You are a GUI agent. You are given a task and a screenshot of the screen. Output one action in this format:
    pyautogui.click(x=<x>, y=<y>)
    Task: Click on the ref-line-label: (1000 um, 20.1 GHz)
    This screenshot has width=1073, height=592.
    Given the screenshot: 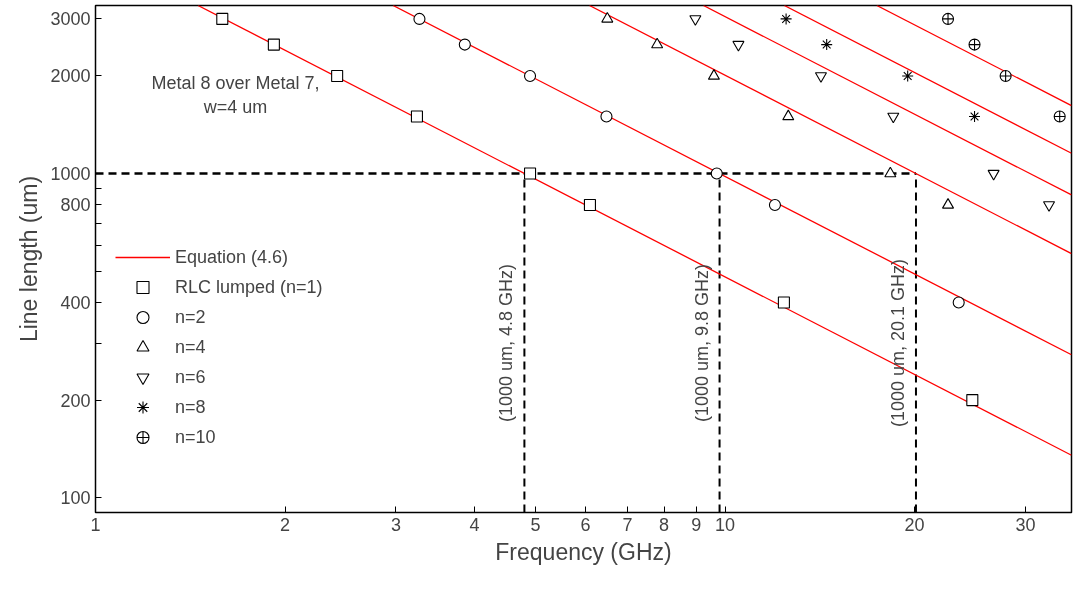 What is the action you would take?
    pyautogui.click(x=897, y=343)
    